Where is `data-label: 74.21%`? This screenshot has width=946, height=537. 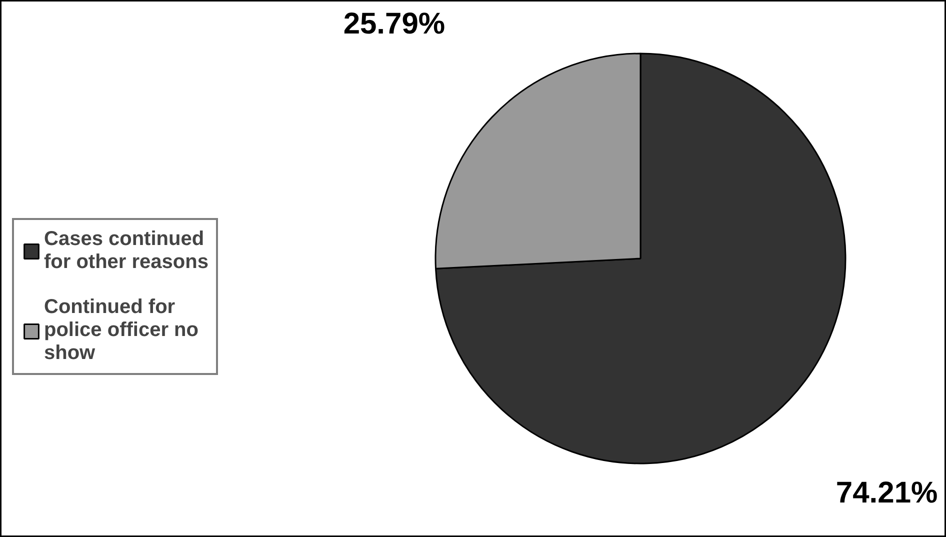 data-label: 74.21% is located at coordinates (887, 493).